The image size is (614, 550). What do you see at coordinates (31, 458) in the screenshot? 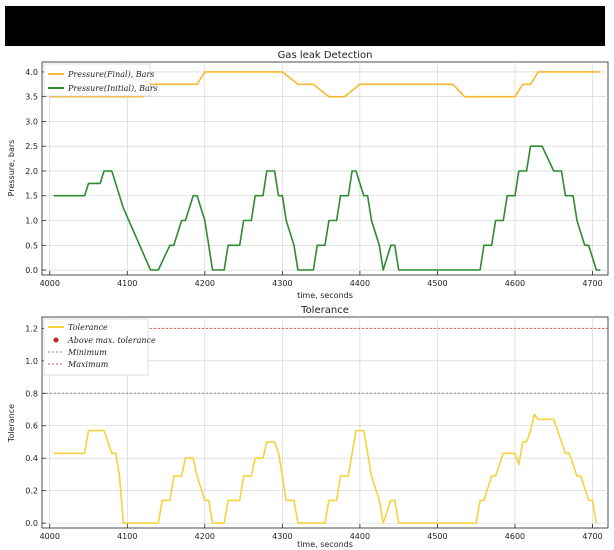
I see `y-tick-label-2: 0.4` at bounding box center [31, 458].